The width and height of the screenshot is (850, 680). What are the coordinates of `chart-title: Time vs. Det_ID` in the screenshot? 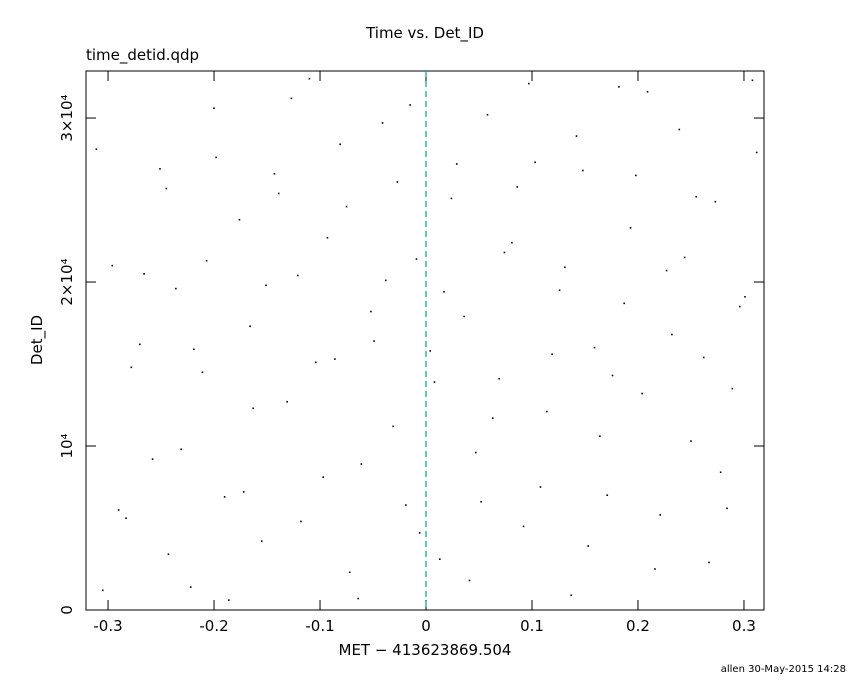 It's located at (424, 33).